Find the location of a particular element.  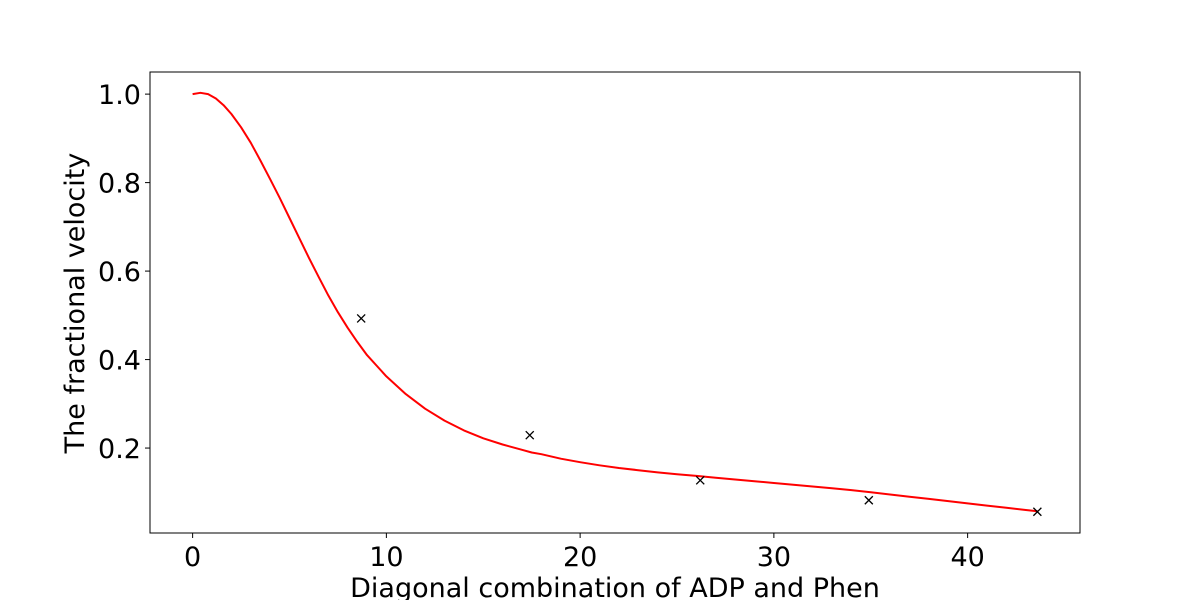

x-axis-ticks: 0 10 20 30 40 is located at coordinates (584, 553).